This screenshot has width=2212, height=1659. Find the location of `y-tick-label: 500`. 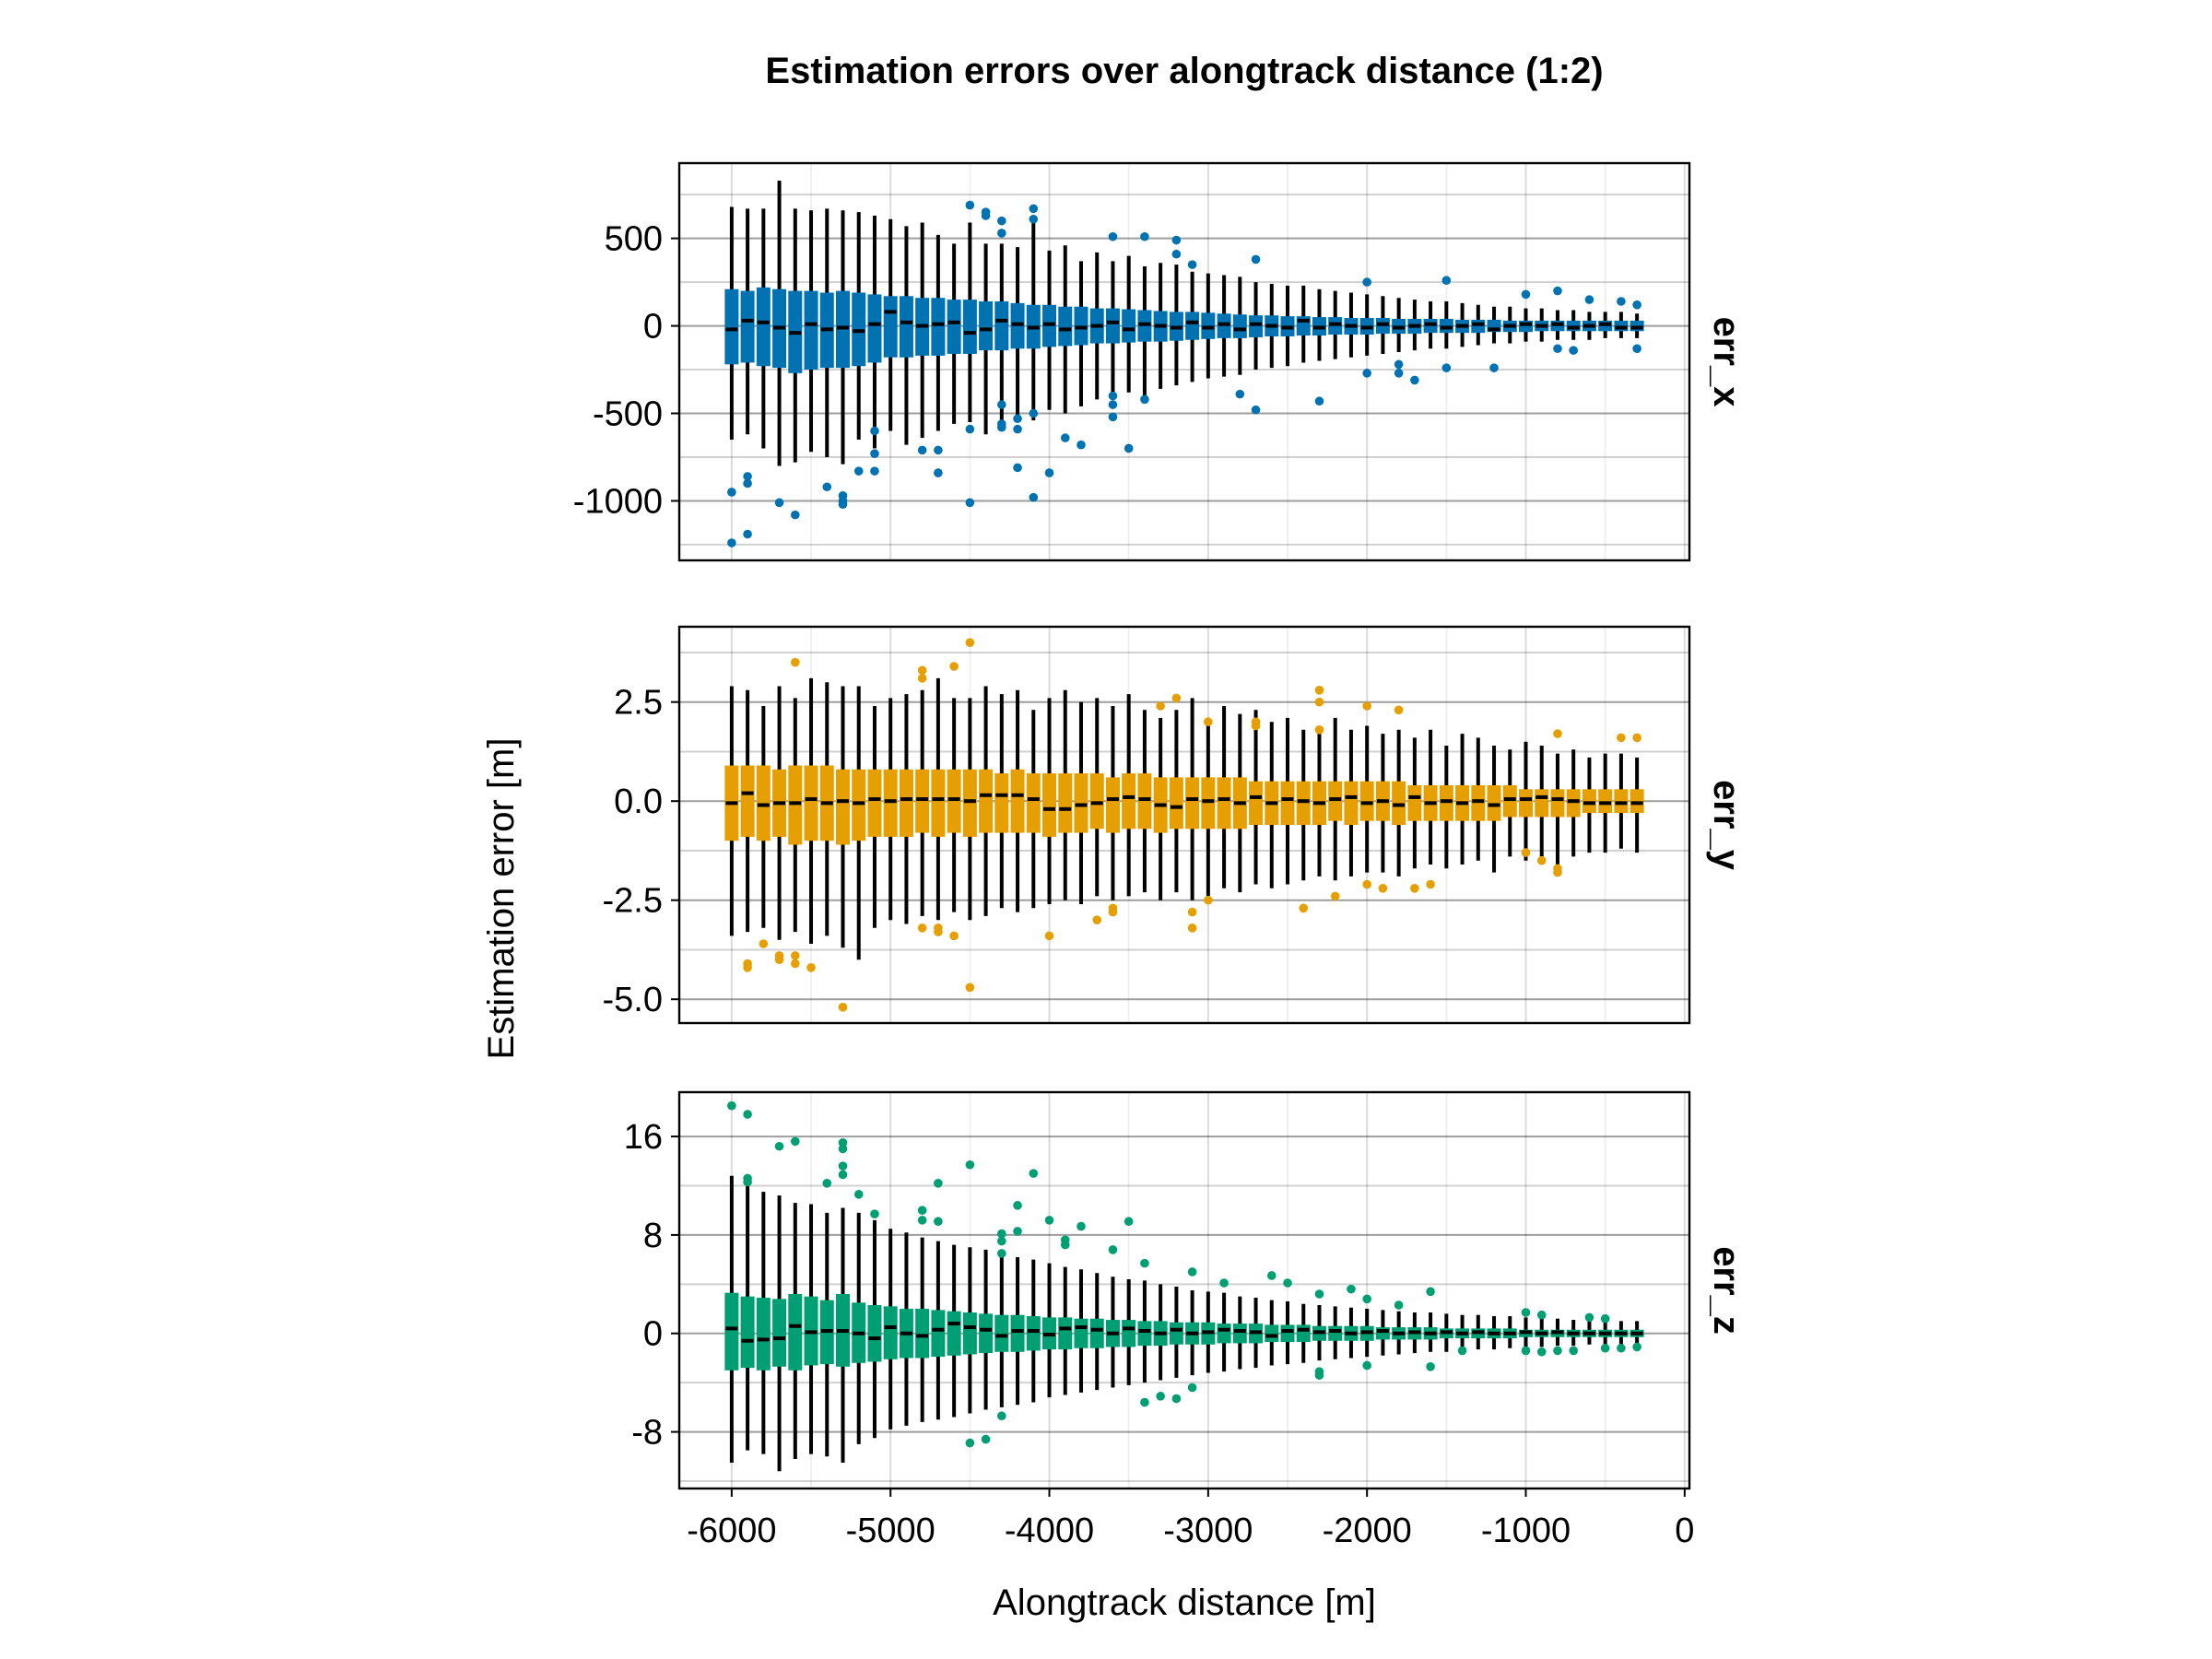

y-tick-label: 500 is located at coordinates (634, 239).